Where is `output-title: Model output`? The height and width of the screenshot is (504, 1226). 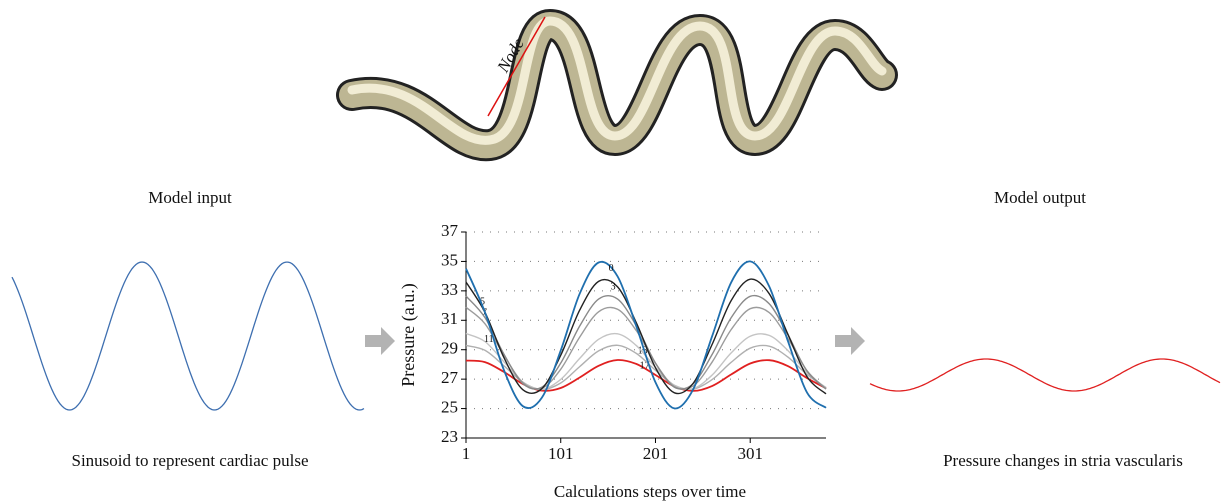
output-title: Model output is located at coordinates (1040, 197).